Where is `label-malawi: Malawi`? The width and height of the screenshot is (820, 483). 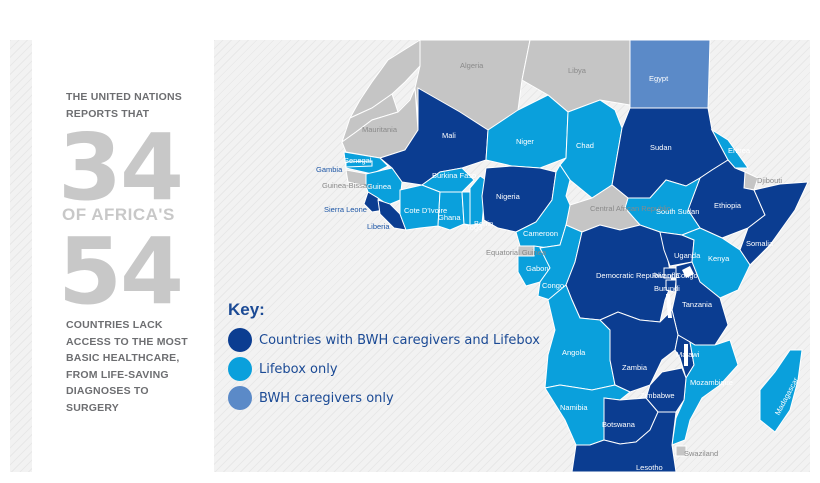 label-malawi: Malawi is located at coordinates (688, 354).